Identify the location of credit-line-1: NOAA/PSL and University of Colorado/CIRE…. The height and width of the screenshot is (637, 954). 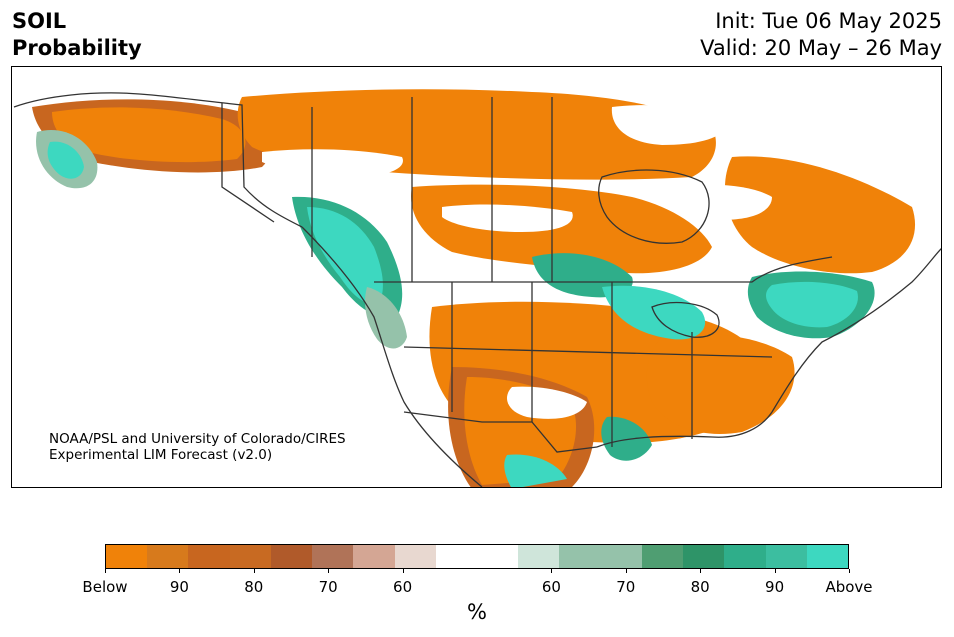
(197, 439).